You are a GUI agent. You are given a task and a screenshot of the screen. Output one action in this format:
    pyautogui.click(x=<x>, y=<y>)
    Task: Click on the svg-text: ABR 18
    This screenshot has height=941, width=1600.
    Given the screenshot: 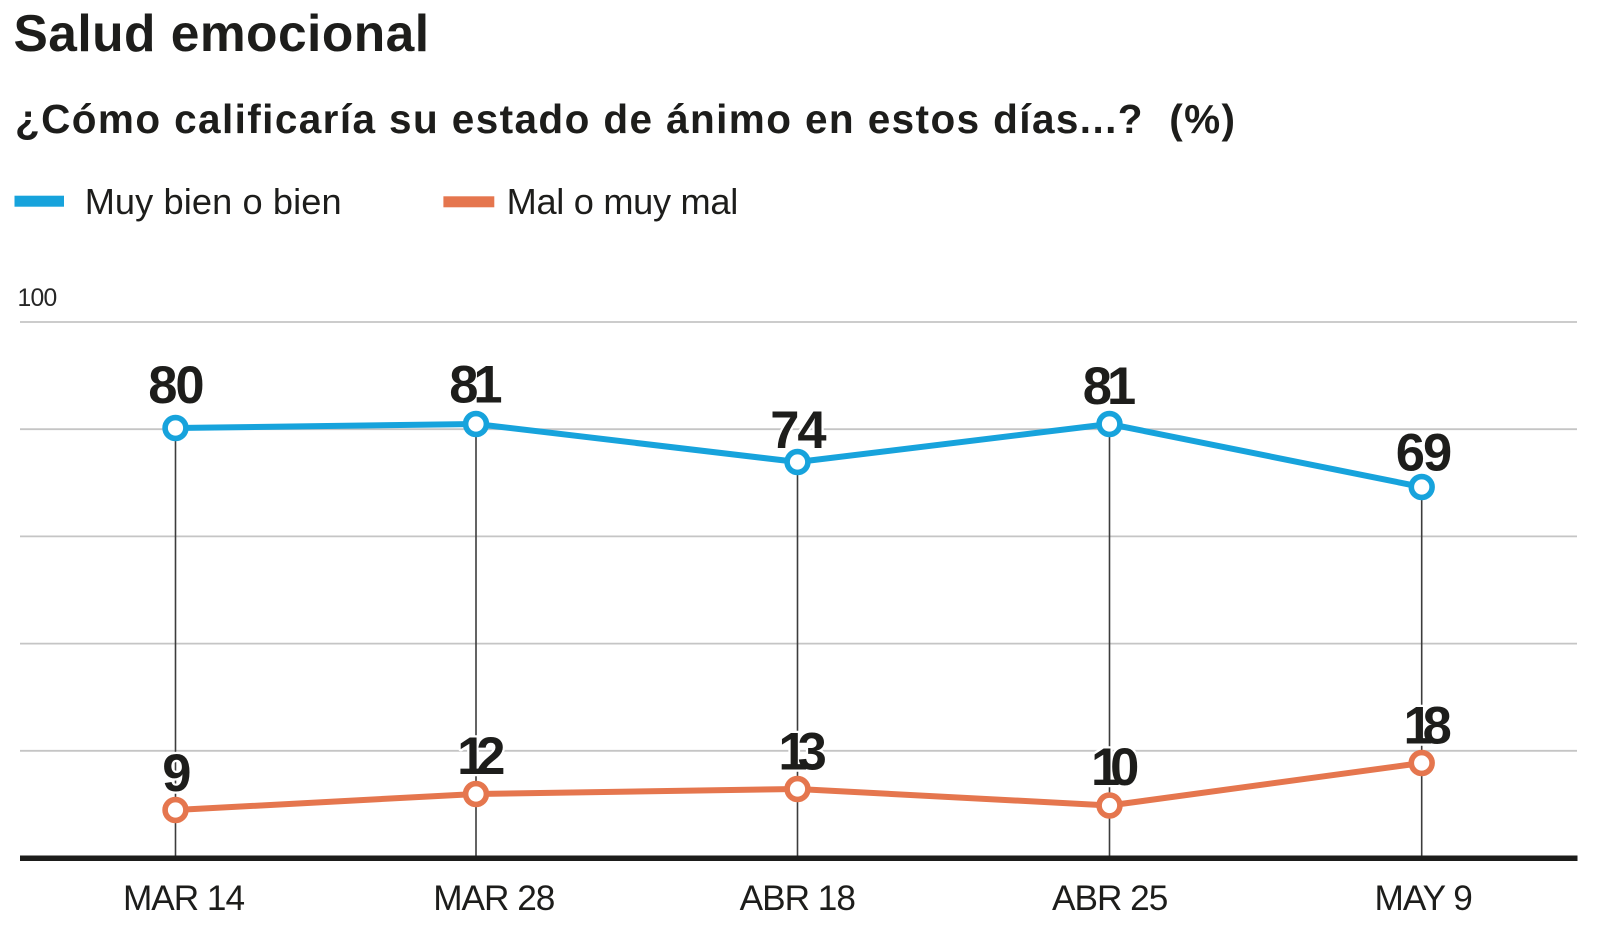 What is the action you would take?
    pyautogui.click(x=798, y=898)
    